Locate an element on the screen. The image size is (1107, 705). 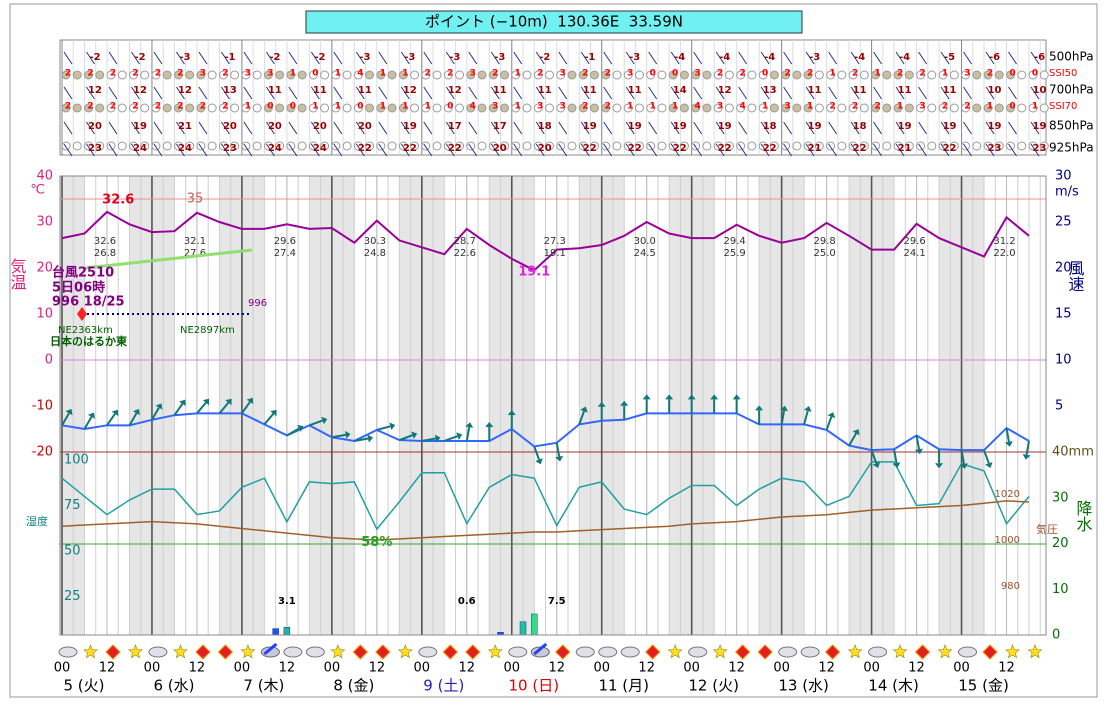
y-tick-label: 30 is located at coordinates (44, 222).